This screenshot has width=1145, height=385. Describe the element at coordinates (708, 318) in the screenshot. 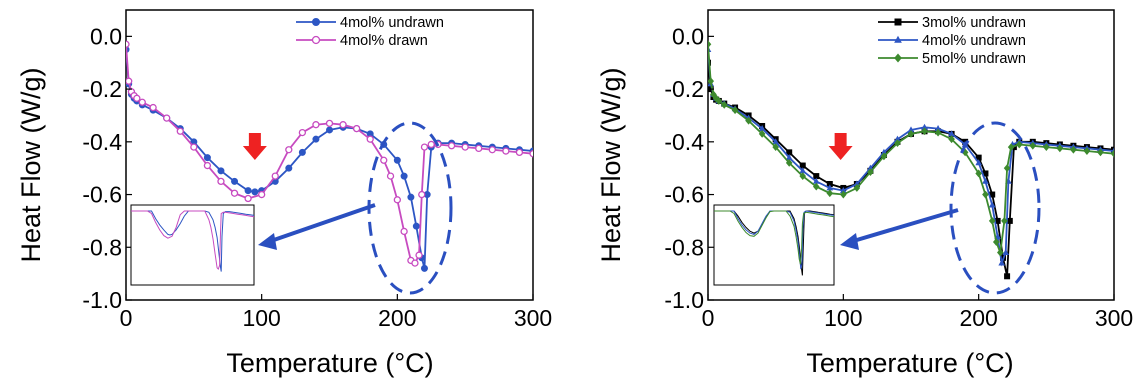

I see `x-tick-label: 0` at that location.